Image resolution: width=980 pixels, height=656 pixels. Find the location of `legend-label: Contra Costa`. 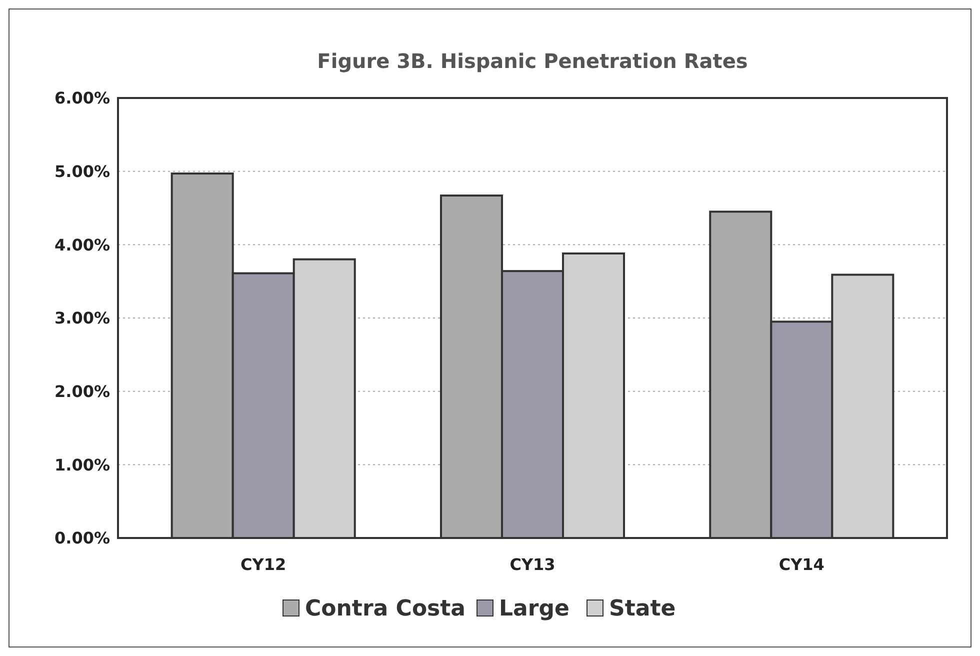

legend-label: Contra Costa is located at coordinates (385, 609).